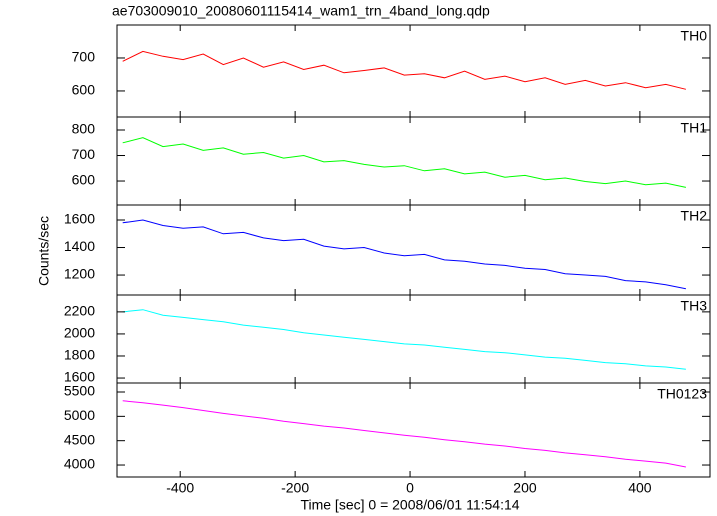 The image size is (717, 516). I want to click on x-axis-label: Time [sec] 0 = 2008/06/01 11:54:14, so click(409, 505).